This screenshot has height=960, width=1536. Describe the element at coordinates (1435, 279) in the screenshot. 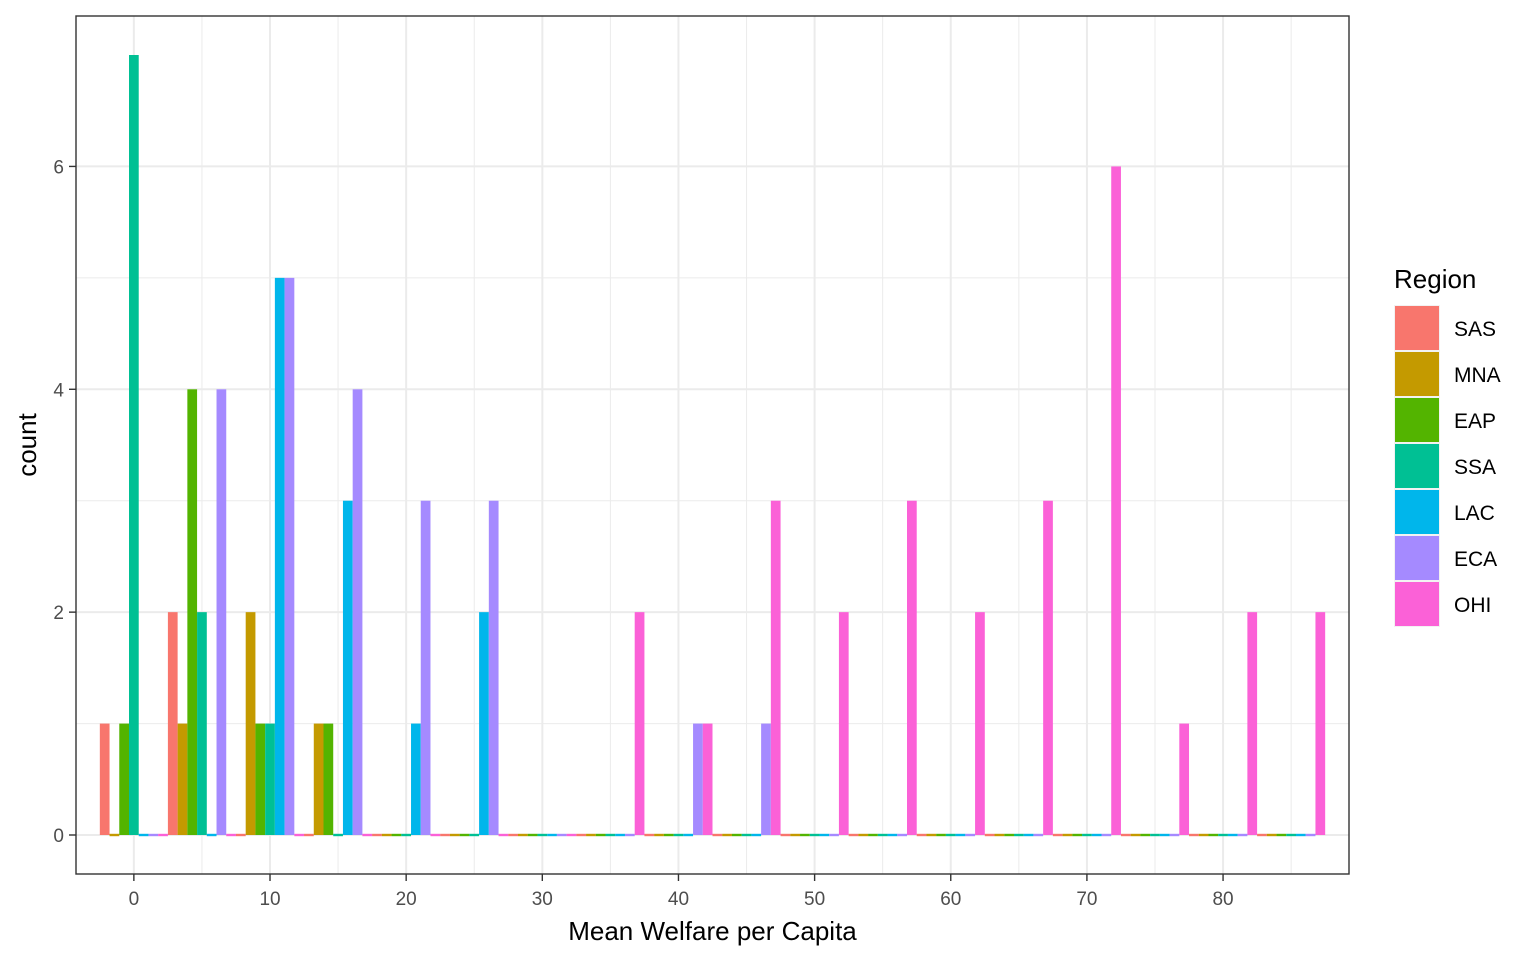

I see `legend-title: Region` at that location.